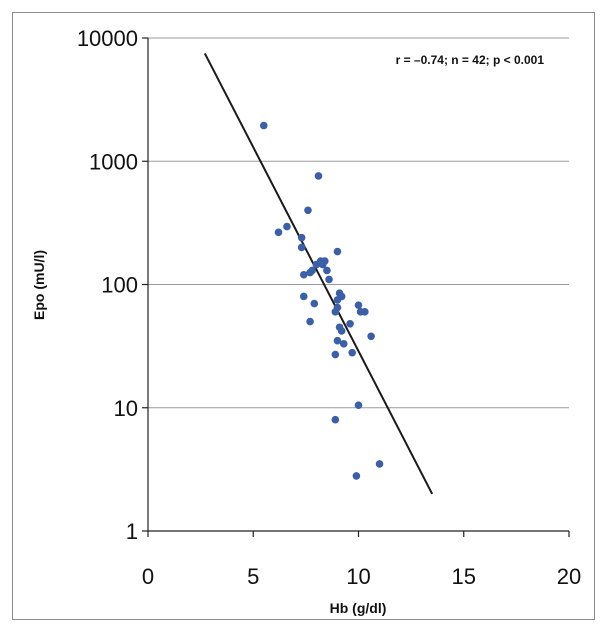 The height and width of the screenshot is (624, 601). I want to click on y-tick-label-100: 100, so click(119, 285).